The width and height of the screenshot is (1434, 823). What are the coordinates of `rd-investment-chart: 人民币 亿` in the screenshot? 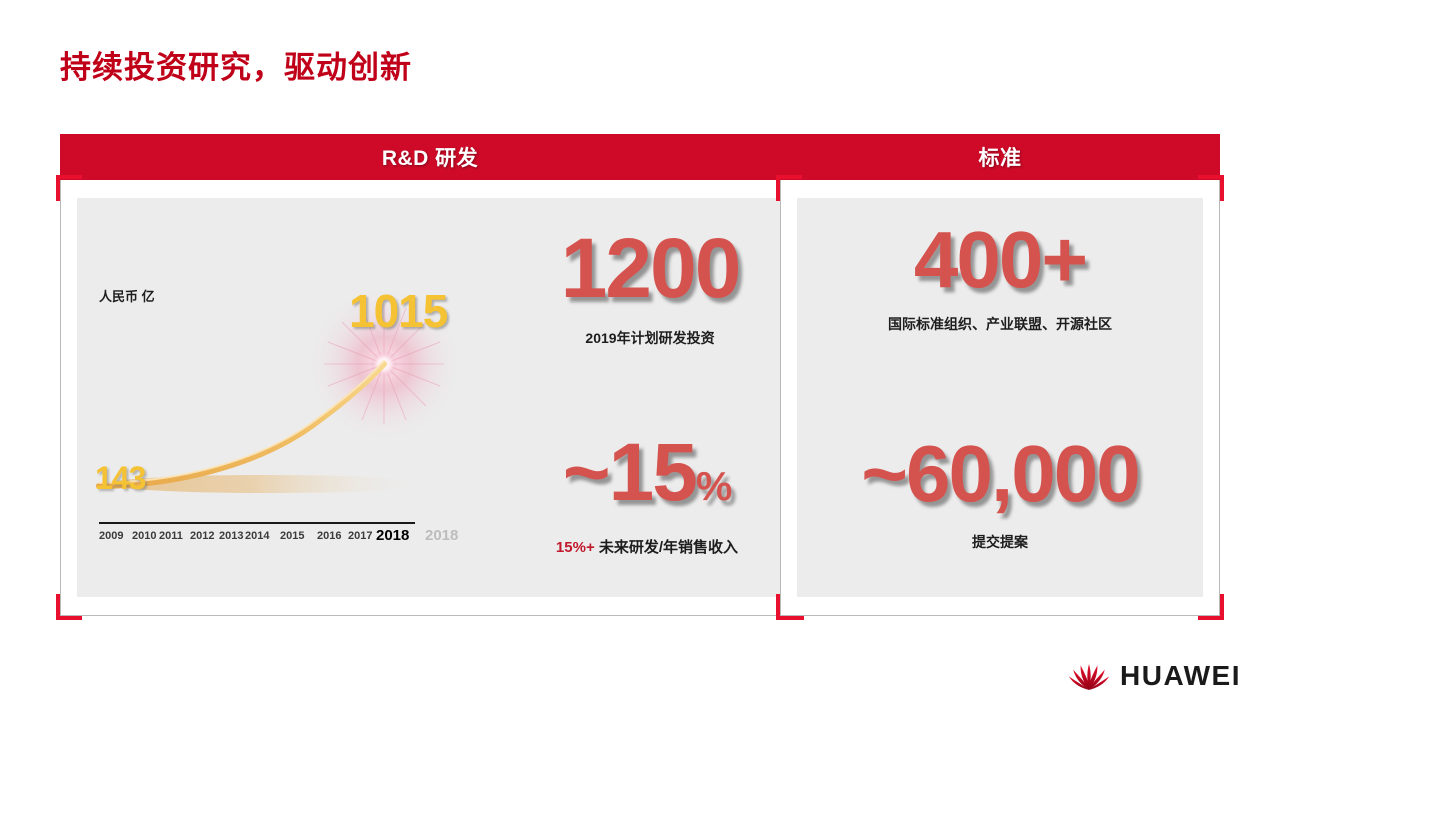 It's located at (287, 397).